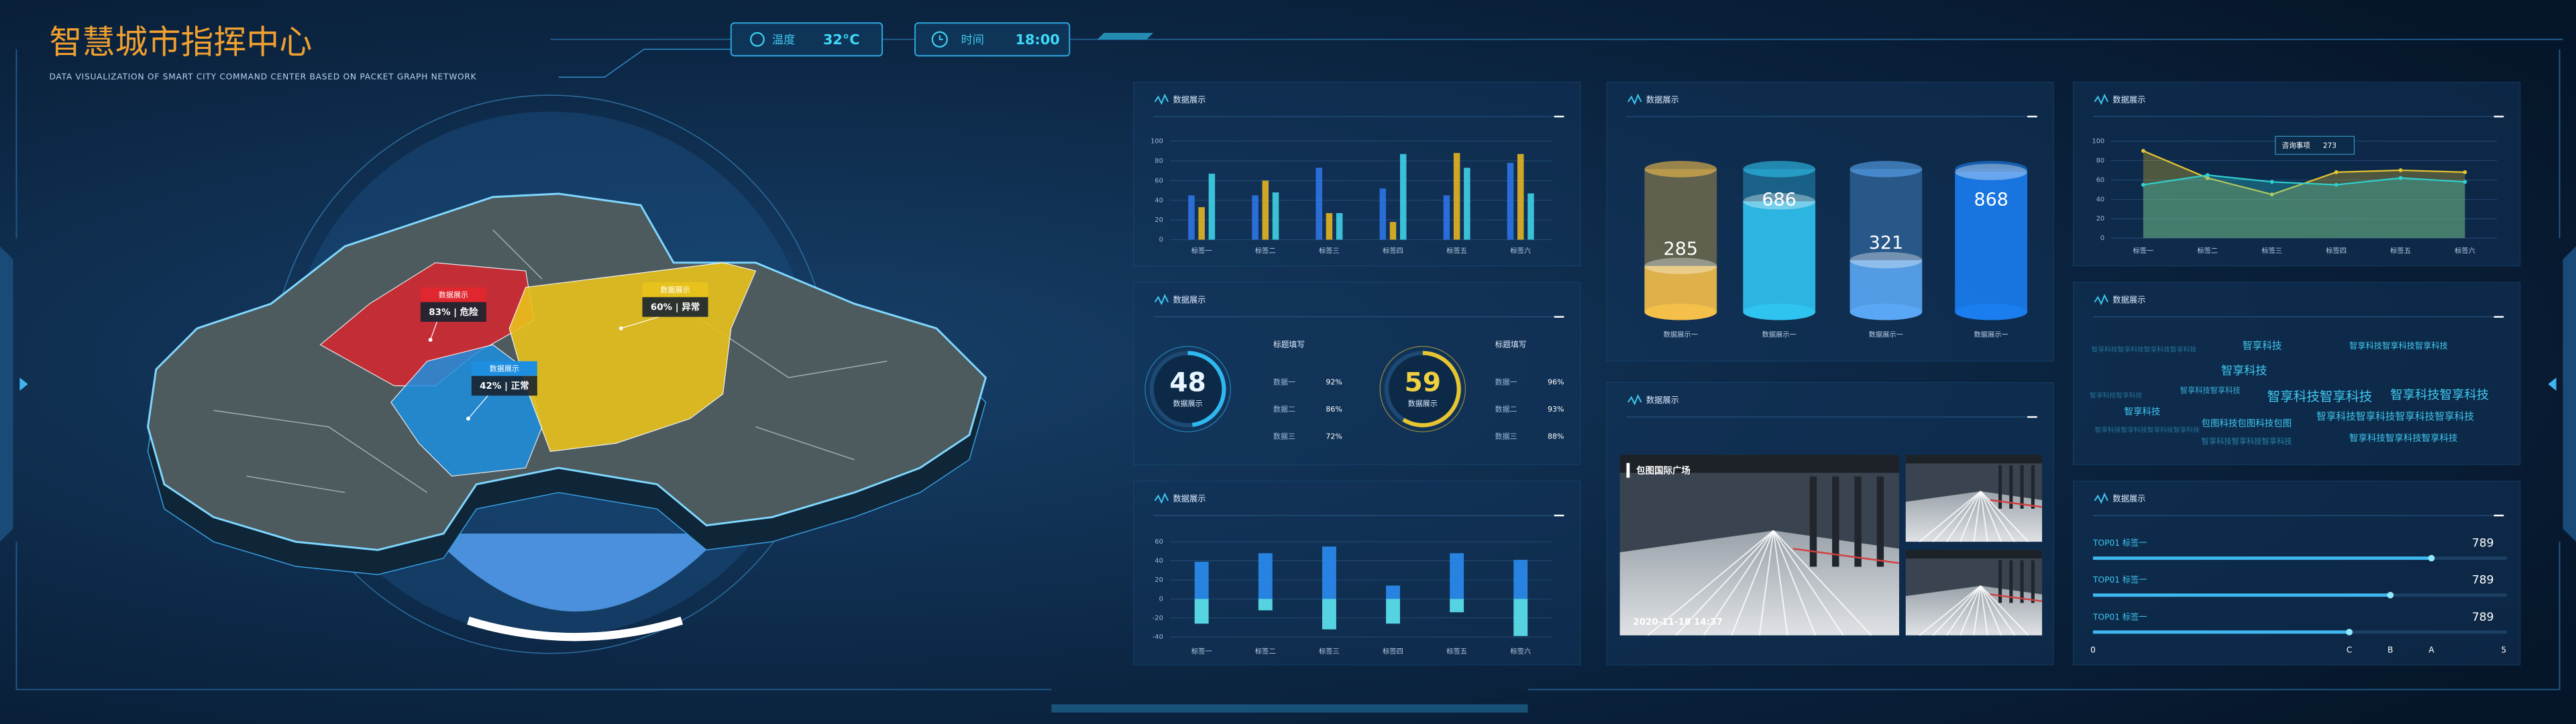  I want to click on rank-name: TOP01 标签一, so click(2119, 616).